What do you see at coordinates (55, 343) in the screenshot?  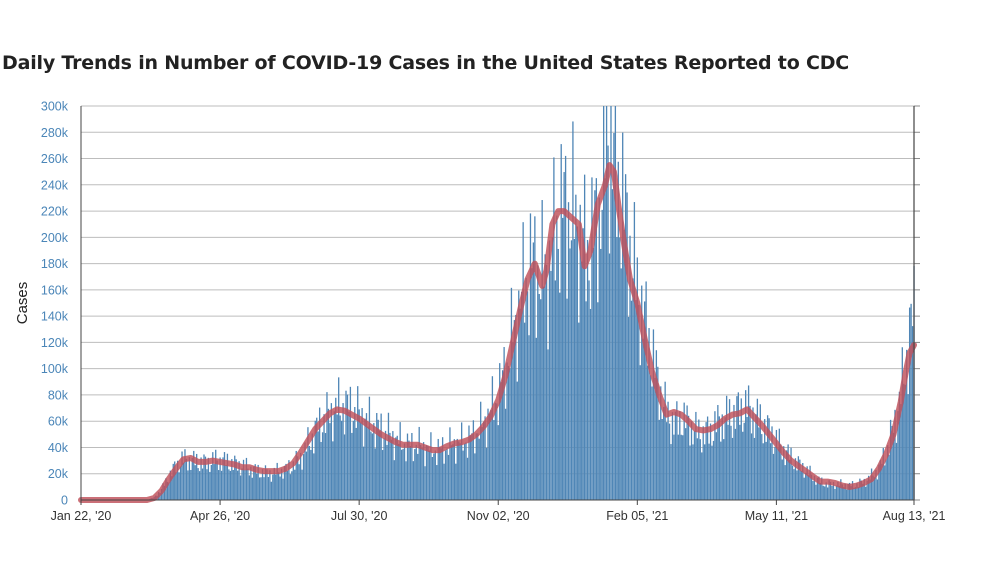 I see `y-tick-label: 120k` at bounding box center [55, 343].